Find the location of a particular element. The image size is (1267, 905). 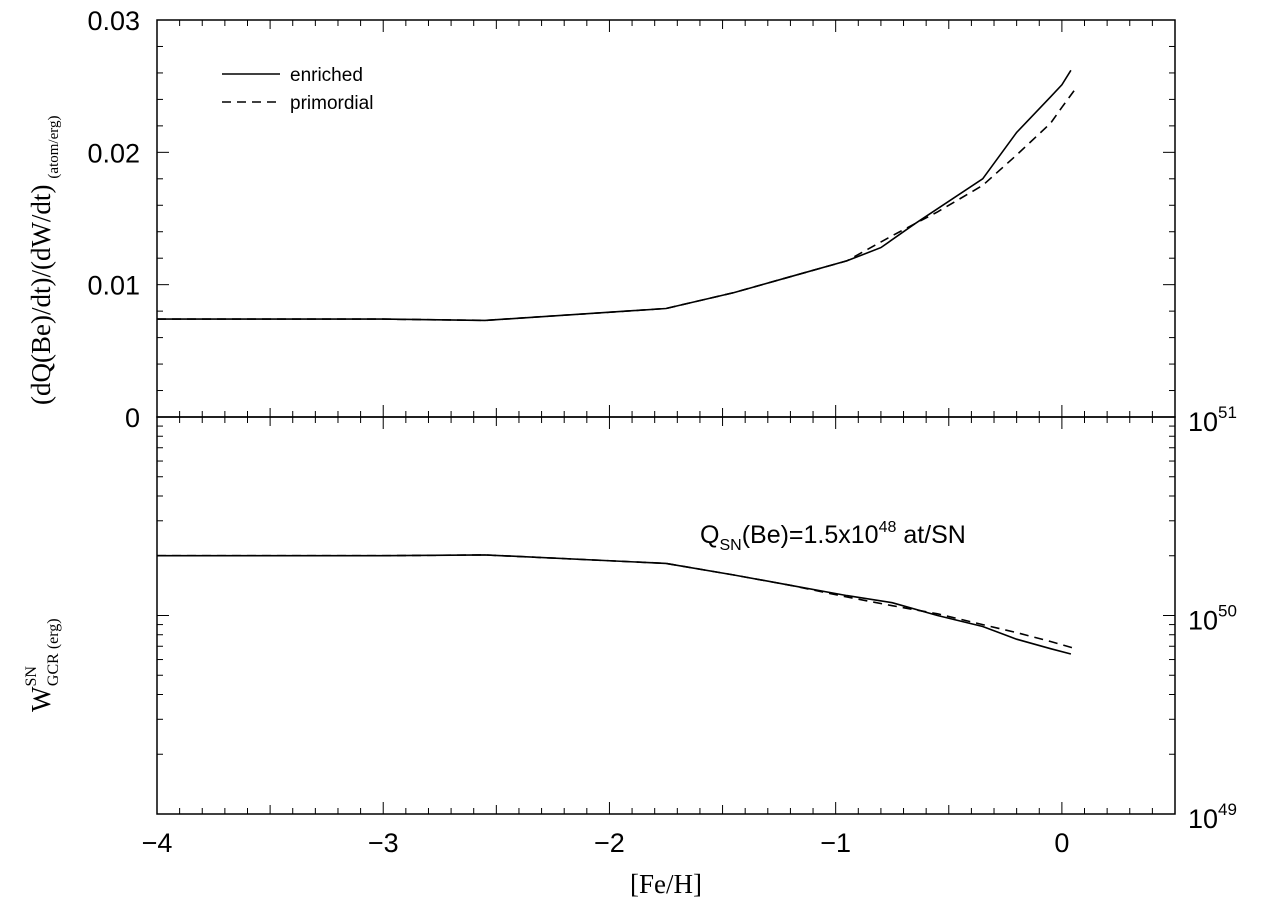

annotation-middle: (Be)=1.5x10 is located at coordinates (810, 535).